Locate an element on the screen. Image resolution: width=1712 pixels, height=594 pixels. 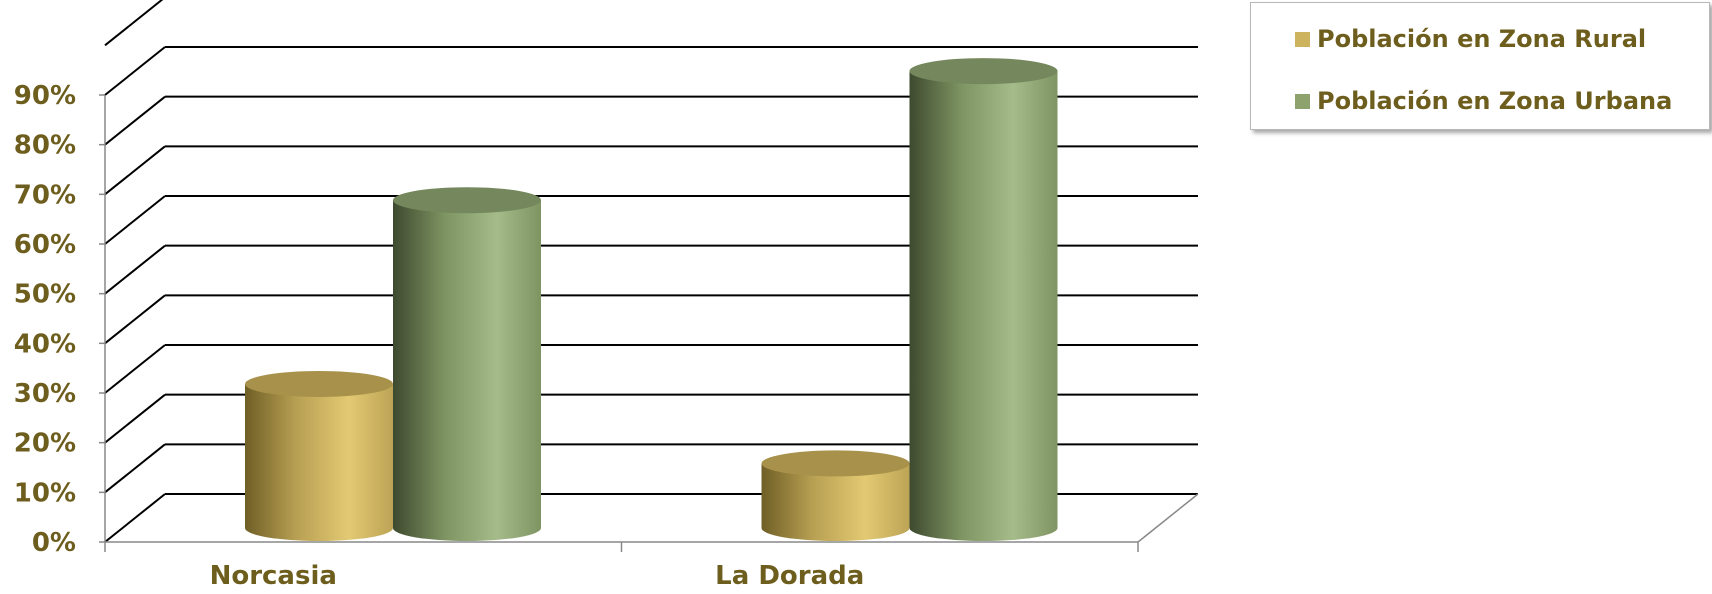
legend-label-rural: Población en Zona Rural is located at coordinates (1482, 39).